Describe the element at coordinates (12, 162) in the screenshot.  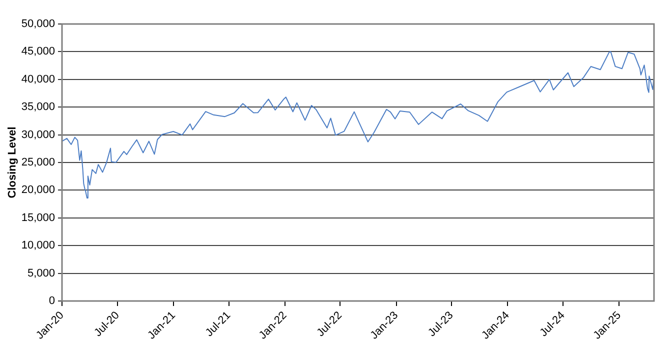
I see `y-axis-title: Closing Level` at that location.